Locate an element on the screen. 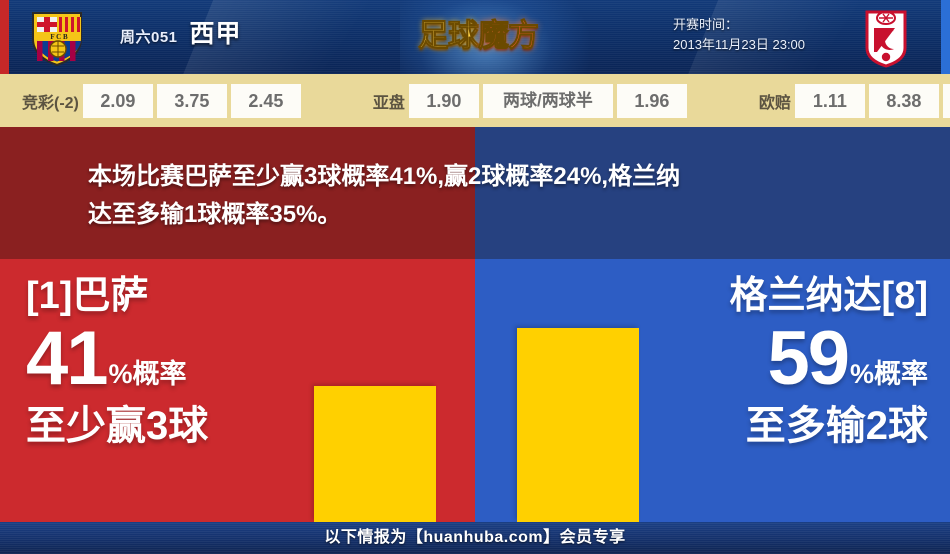 The height and width of the screenshot is (554, 950). summary-line-1: 本场比赛巴萨至少赢3球概率41%,赢2球概率24%,格兰纳 is located at coordinates (384, 176).